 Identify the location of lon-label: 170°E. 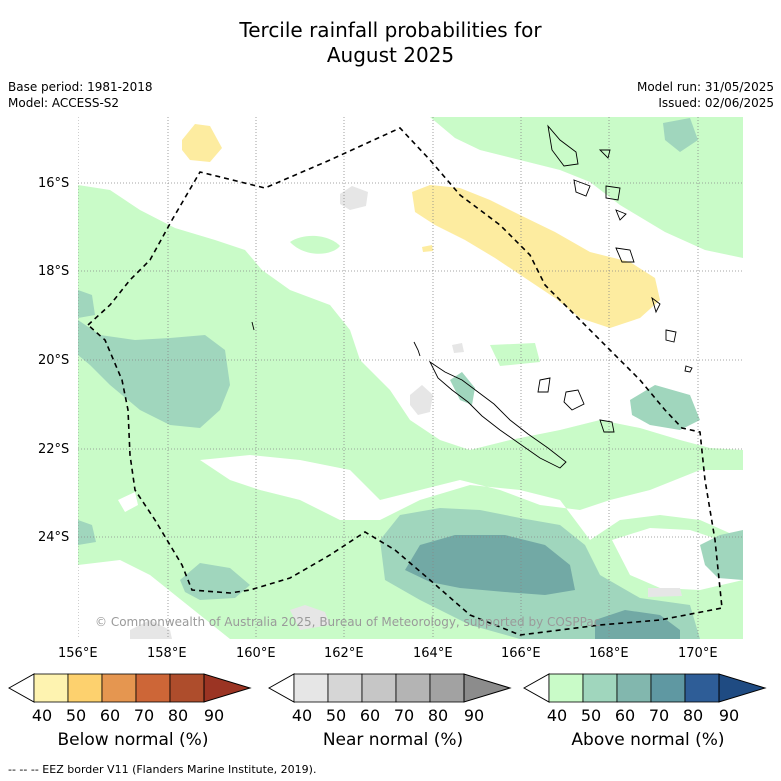
(698, 653).